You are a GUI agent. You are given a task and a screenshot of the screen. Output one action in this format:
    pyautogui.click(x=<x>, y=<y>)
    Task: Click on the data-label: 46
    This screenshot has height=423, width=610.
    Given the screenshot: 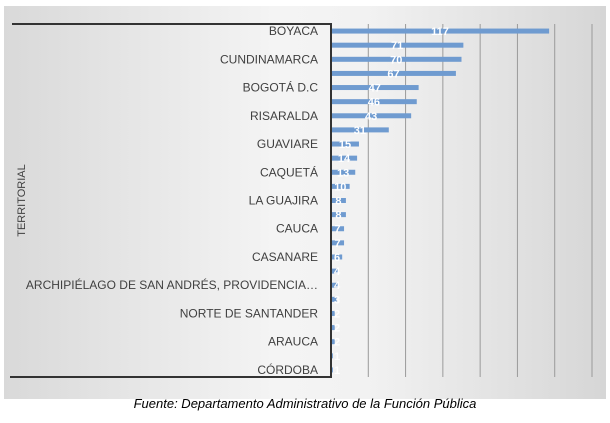 What is the action you would take?
    pyautogui.click(x=374, y=103)
    